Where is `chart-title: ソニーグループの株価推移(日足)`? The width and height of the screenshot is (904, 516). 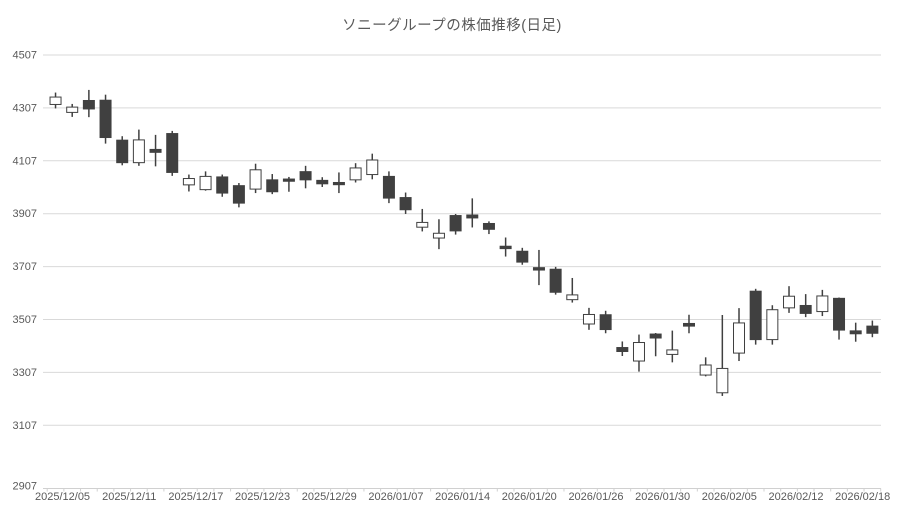
chart-title: ソニーグループの株価推移(日足) is located at coordinates (452, 26).